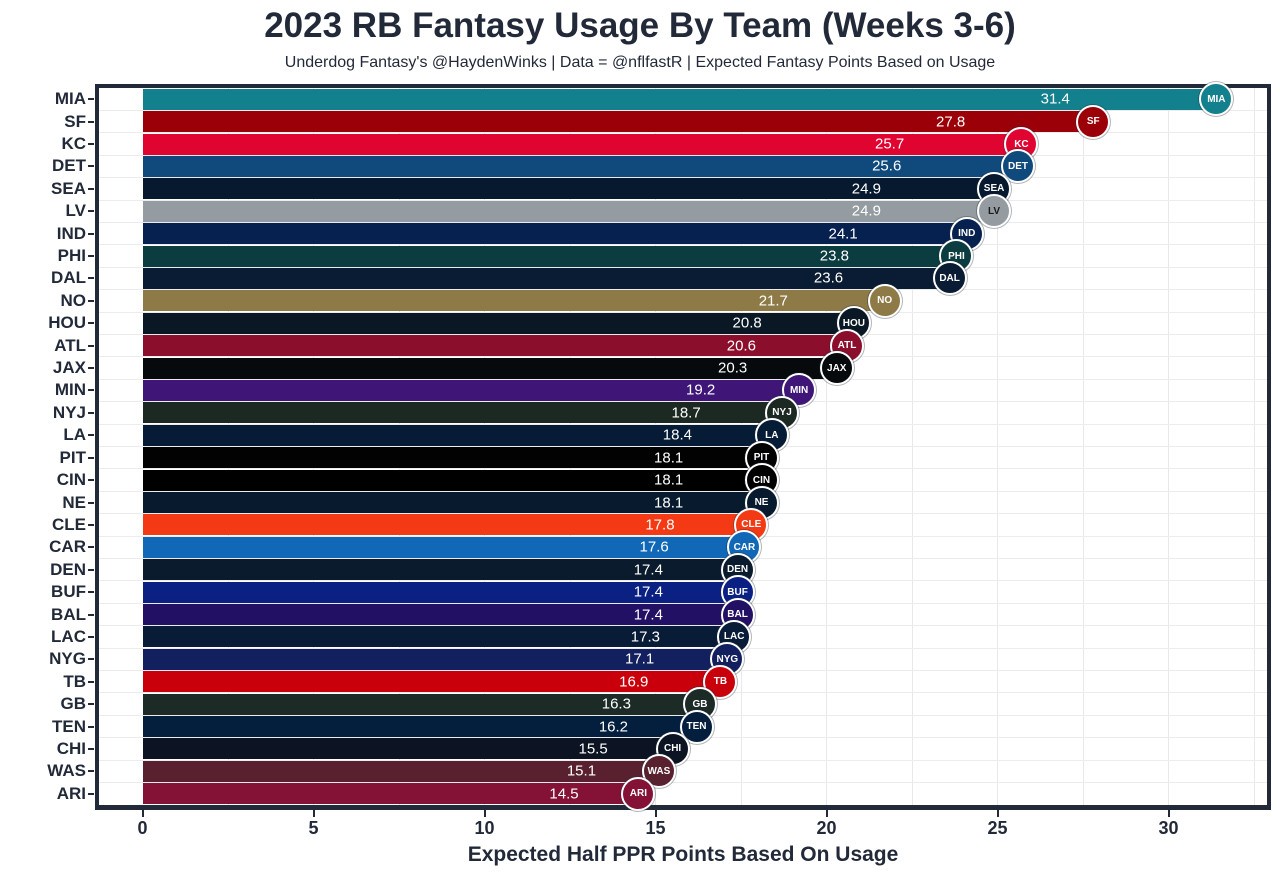  Describe the element at coordinates (866, 189) in the screenshot. I see `bar-value-label: 24.9` at that location.